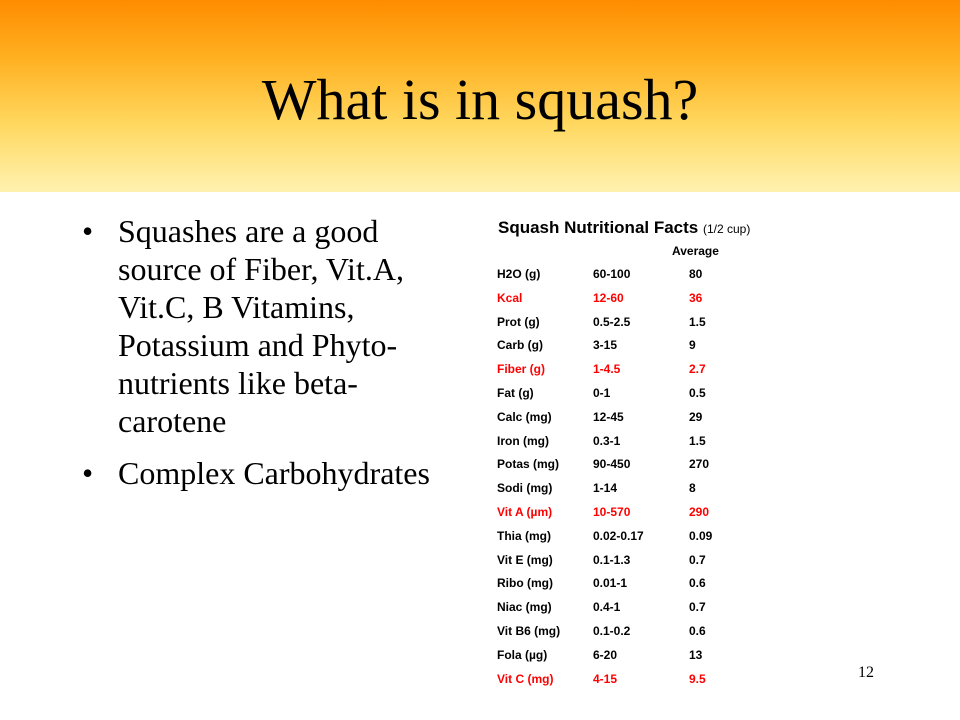 The image size is (960, 720). What do you see at coordinates (522, 654) in the screenshot?
I see `nutrient-label: Fola (µg)` at bounding box center [522, 654].